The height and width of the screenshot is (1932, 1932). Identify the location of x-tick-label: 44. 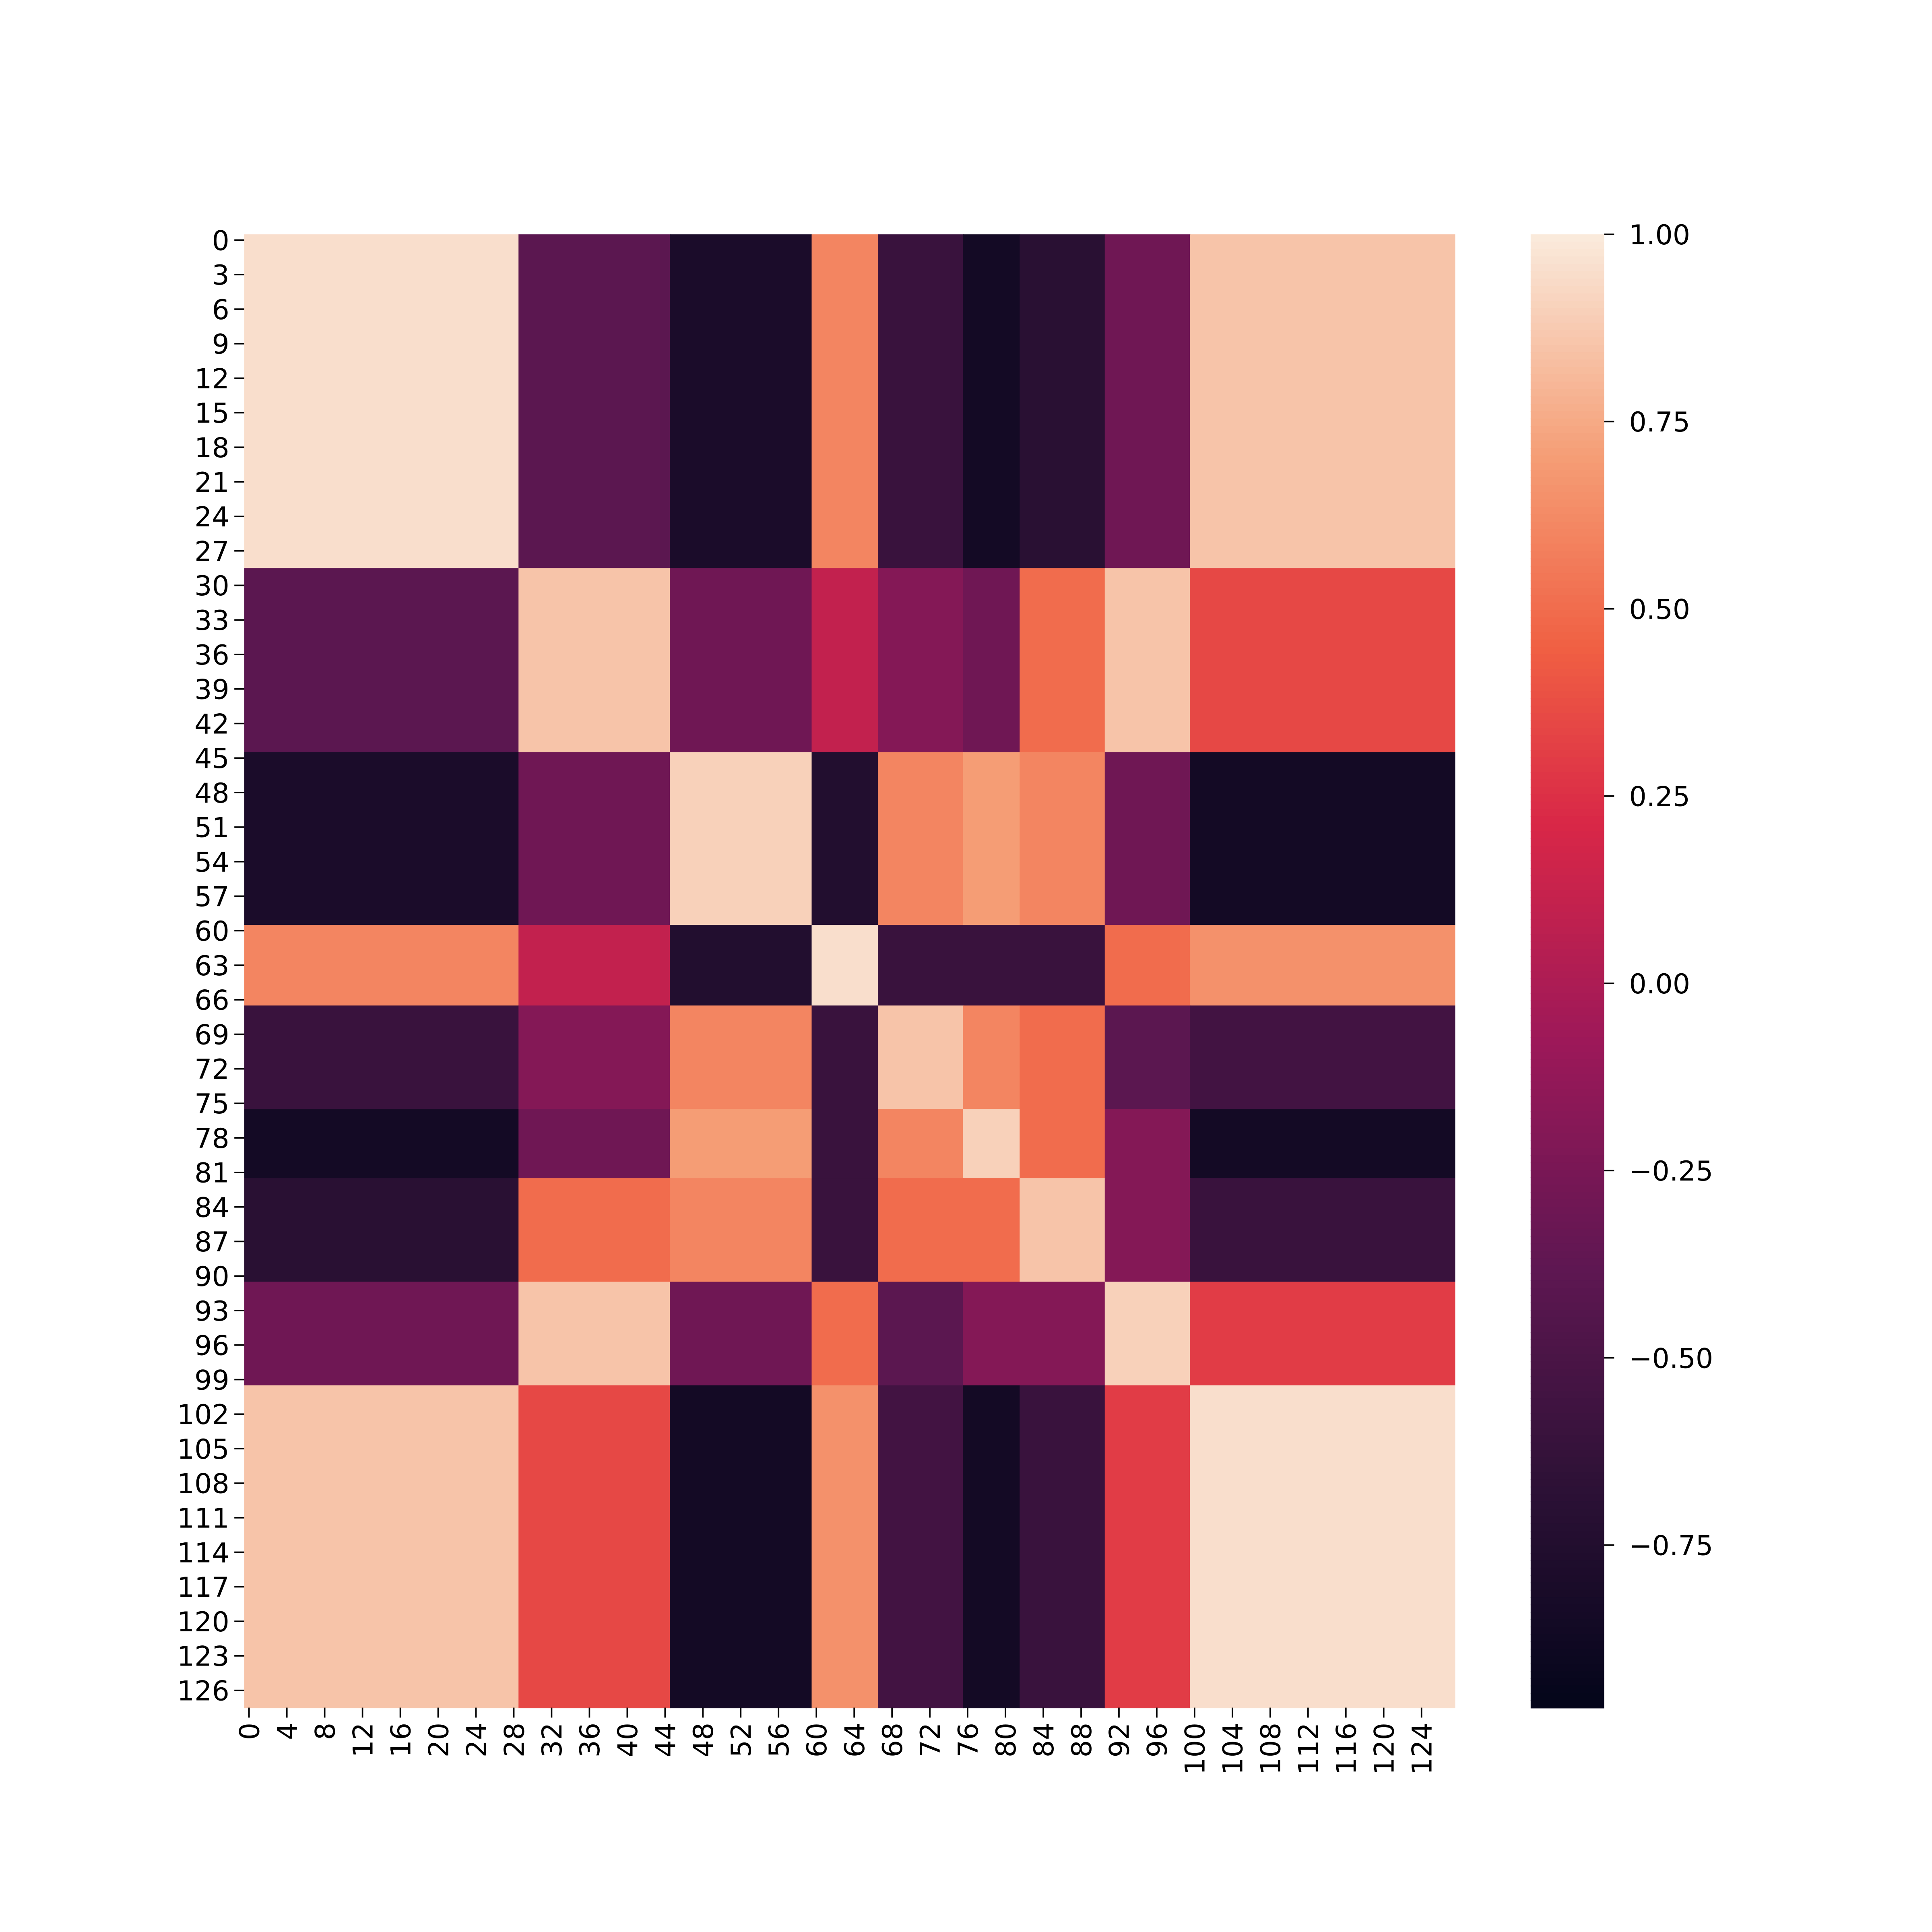
(666, 1740).